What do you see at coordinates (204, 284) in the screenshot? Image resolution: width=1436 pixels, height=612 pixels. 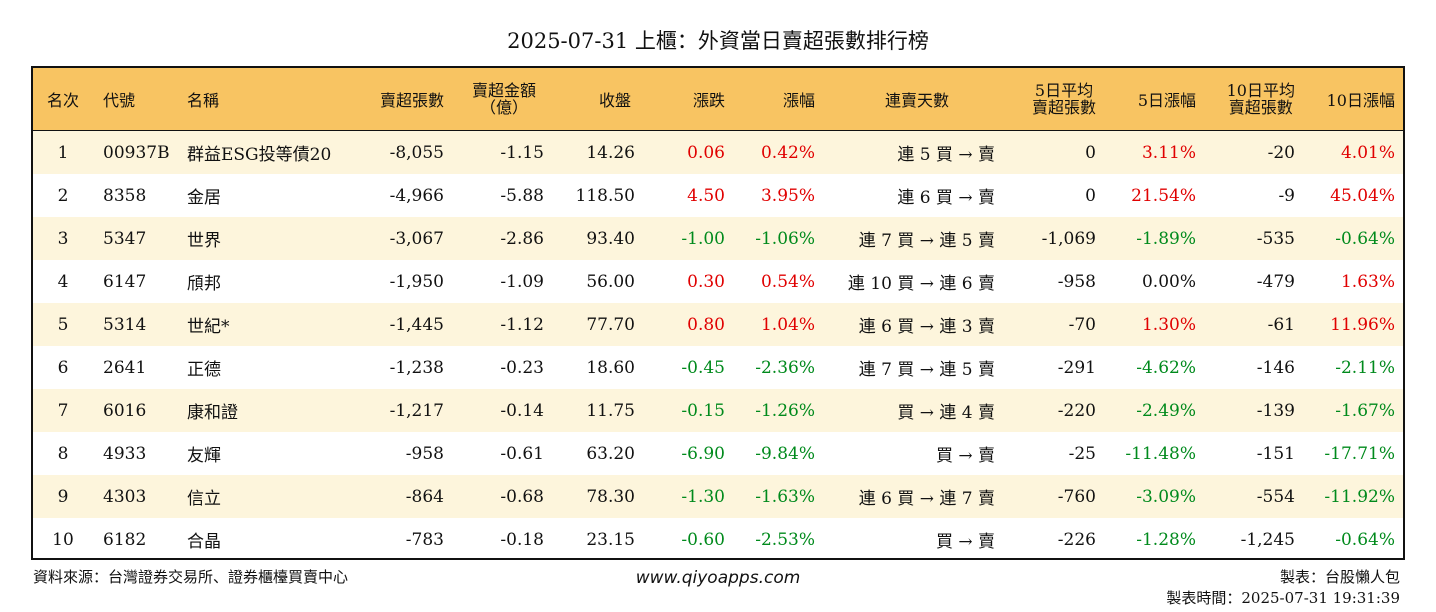 I see `cell-name: 頎邦` at bounding box center [204, 284].